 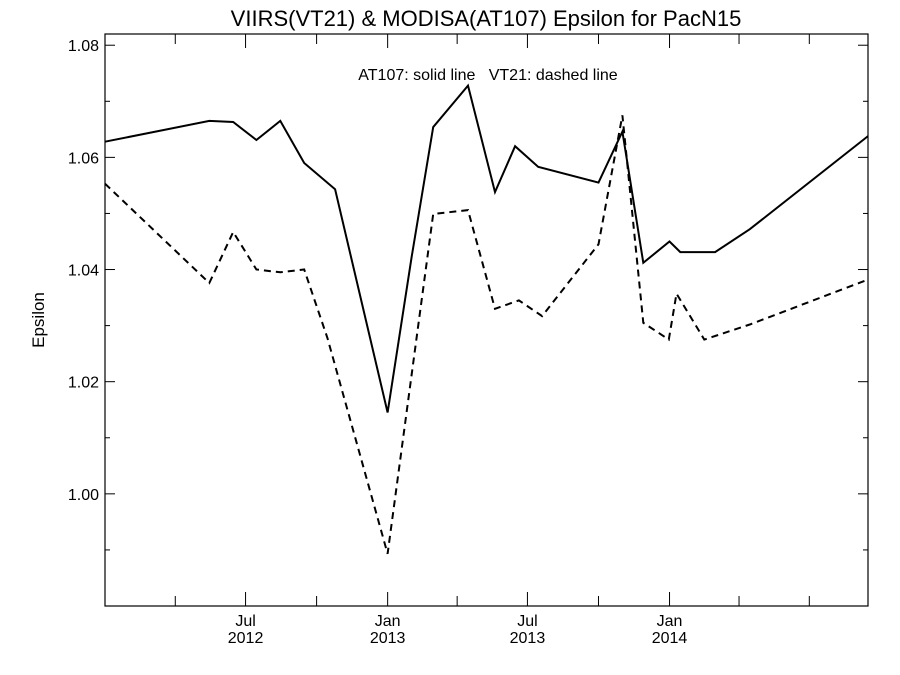 What do you see at coordinates (83, 495) in the screenshot?
I see `y-tick-label: 1.00` at bounding box center [83, 495].